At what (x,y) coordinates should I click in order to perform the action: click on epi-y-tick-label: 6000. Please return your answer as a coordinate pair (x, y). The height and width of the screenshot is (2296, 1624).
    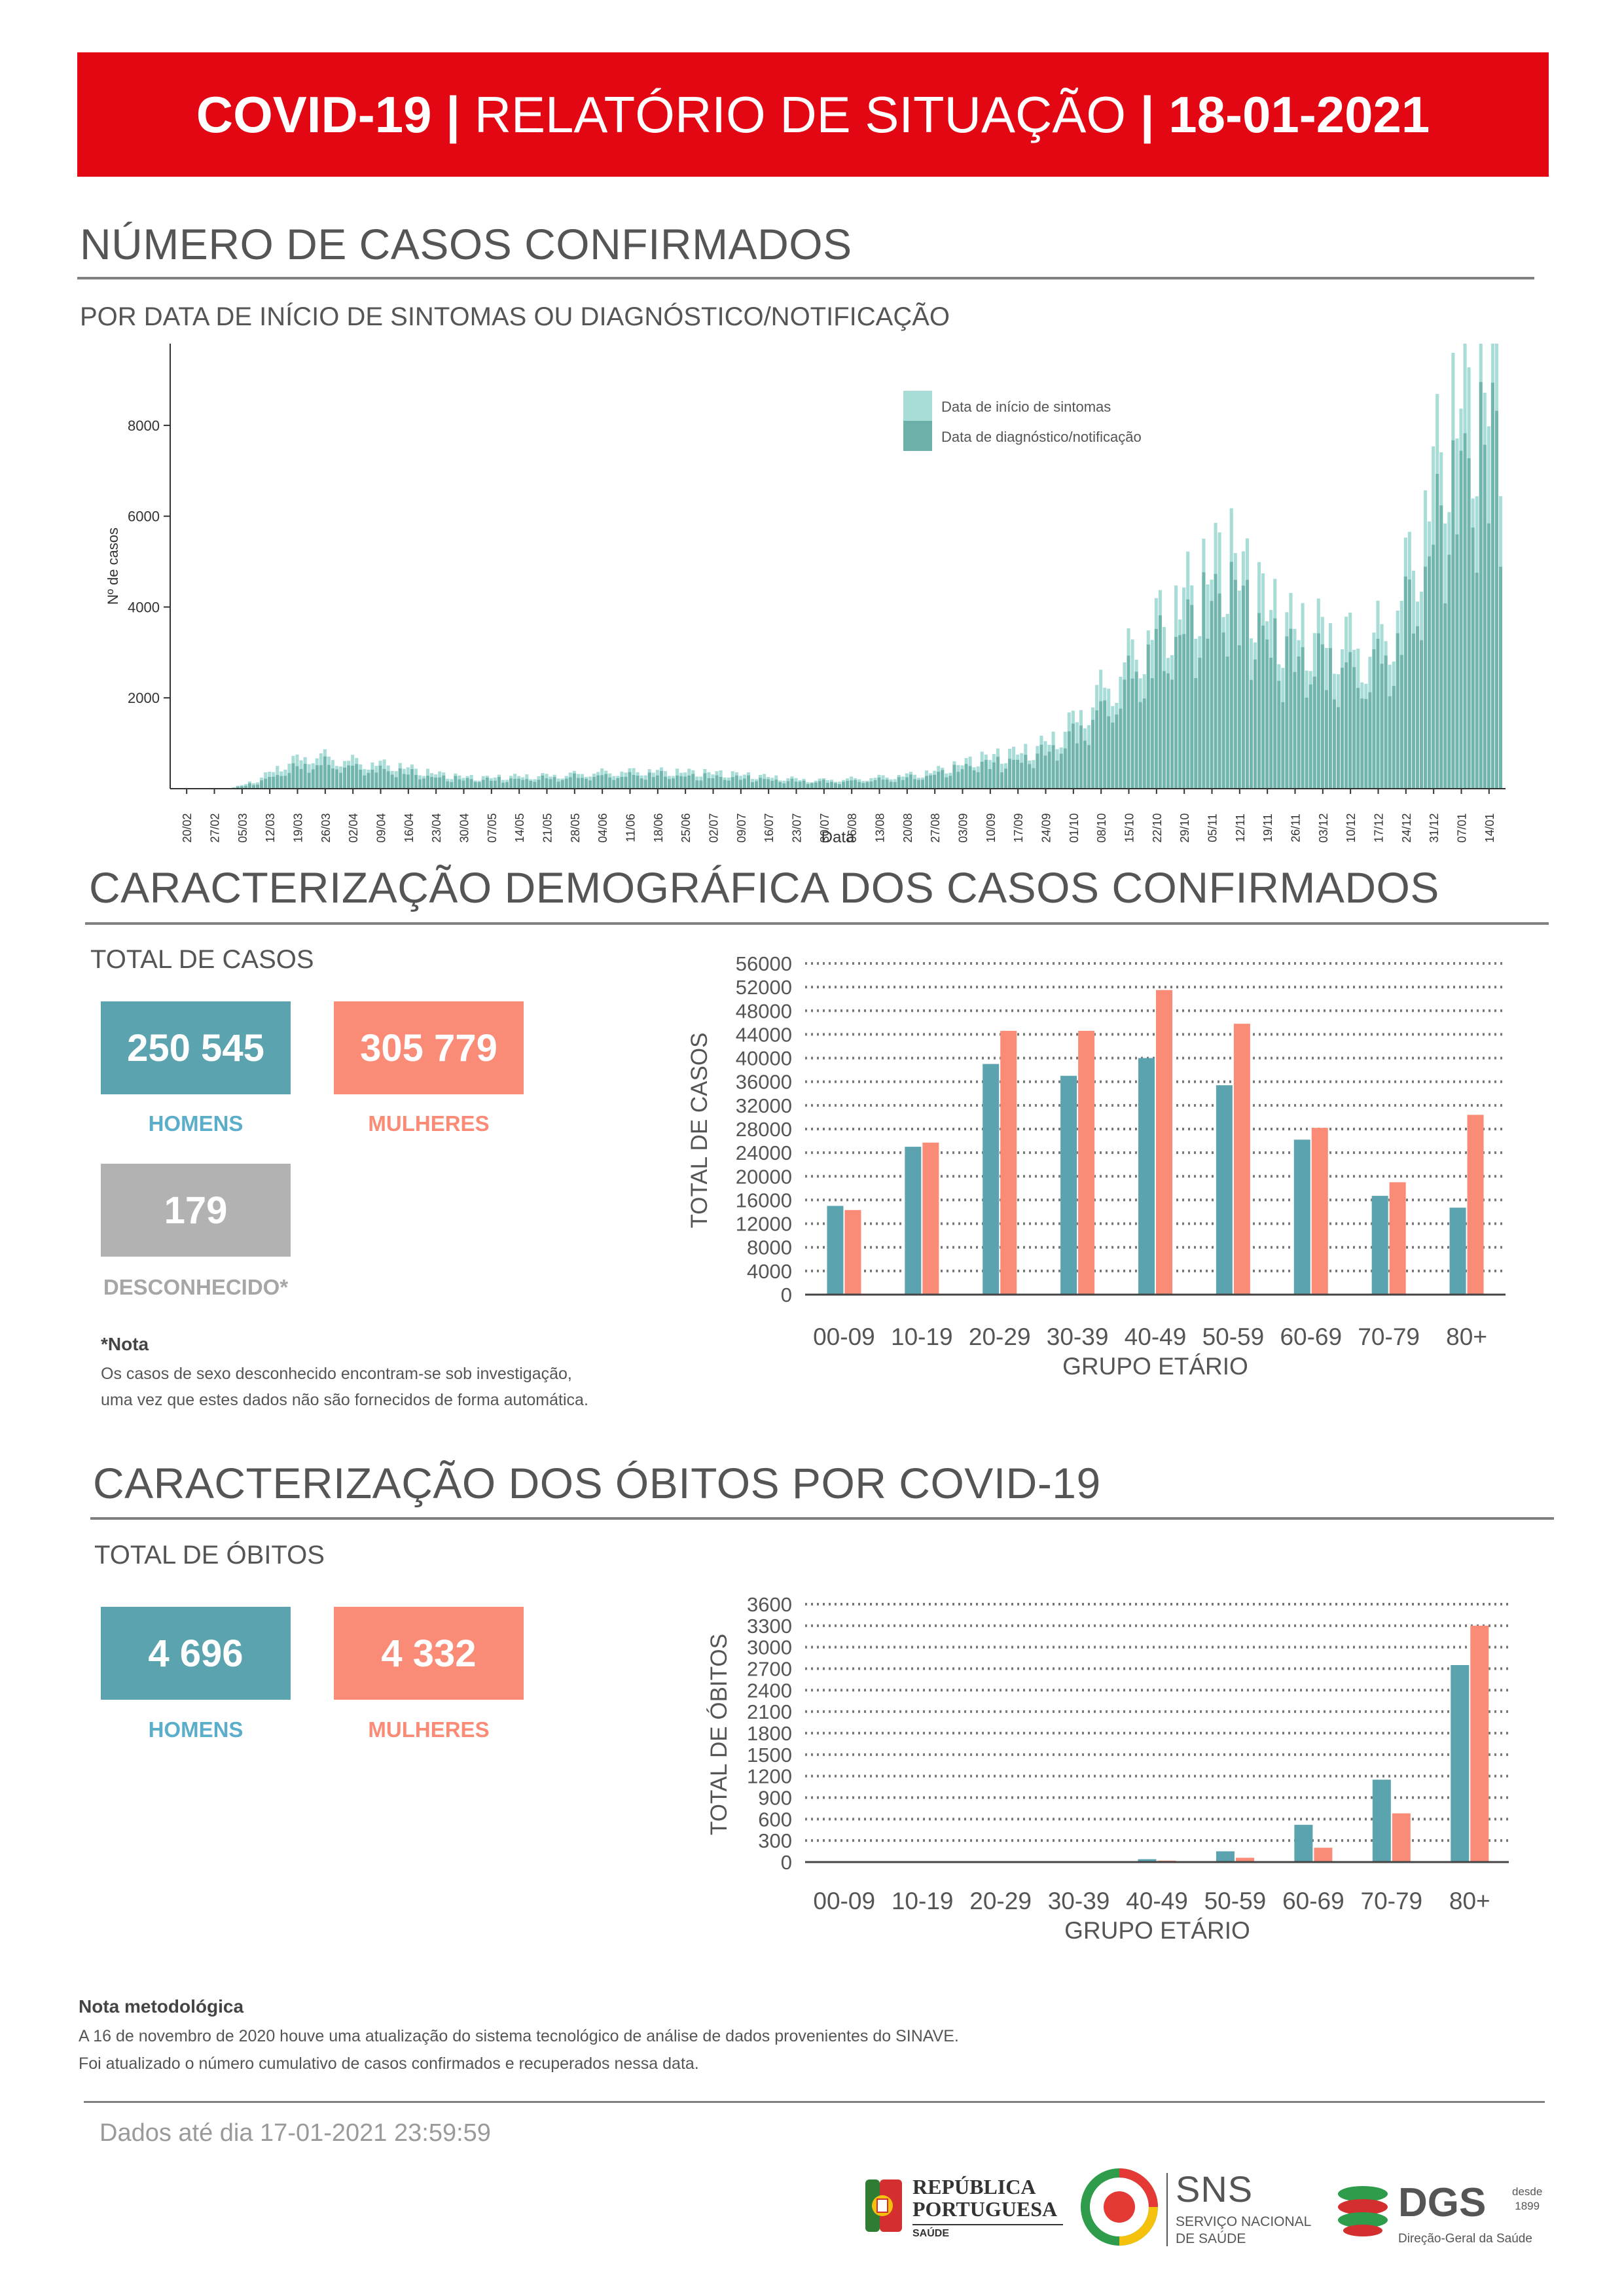
    Looking at the image, I should click on (144, 517).